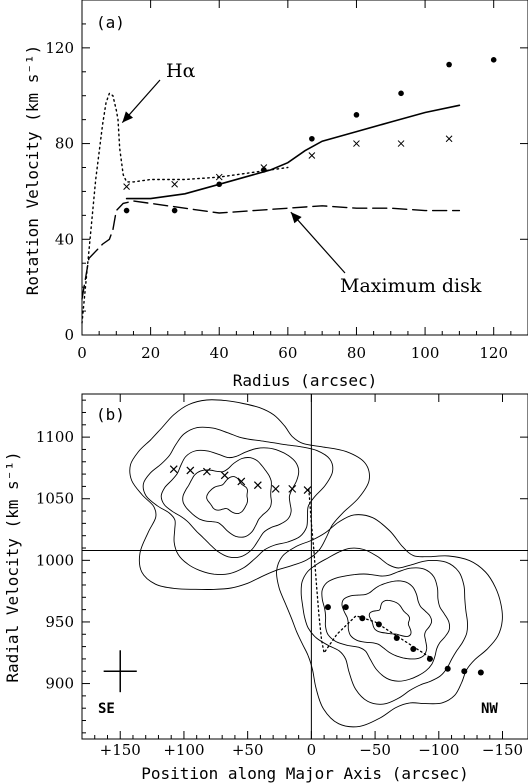 This screenshot has width=528, height=784. What do you see at coordinates (411, 286) in the screenshot?
I see `annotation-maxdisk-label: Maximum disk` at bounding box center [411, 286].